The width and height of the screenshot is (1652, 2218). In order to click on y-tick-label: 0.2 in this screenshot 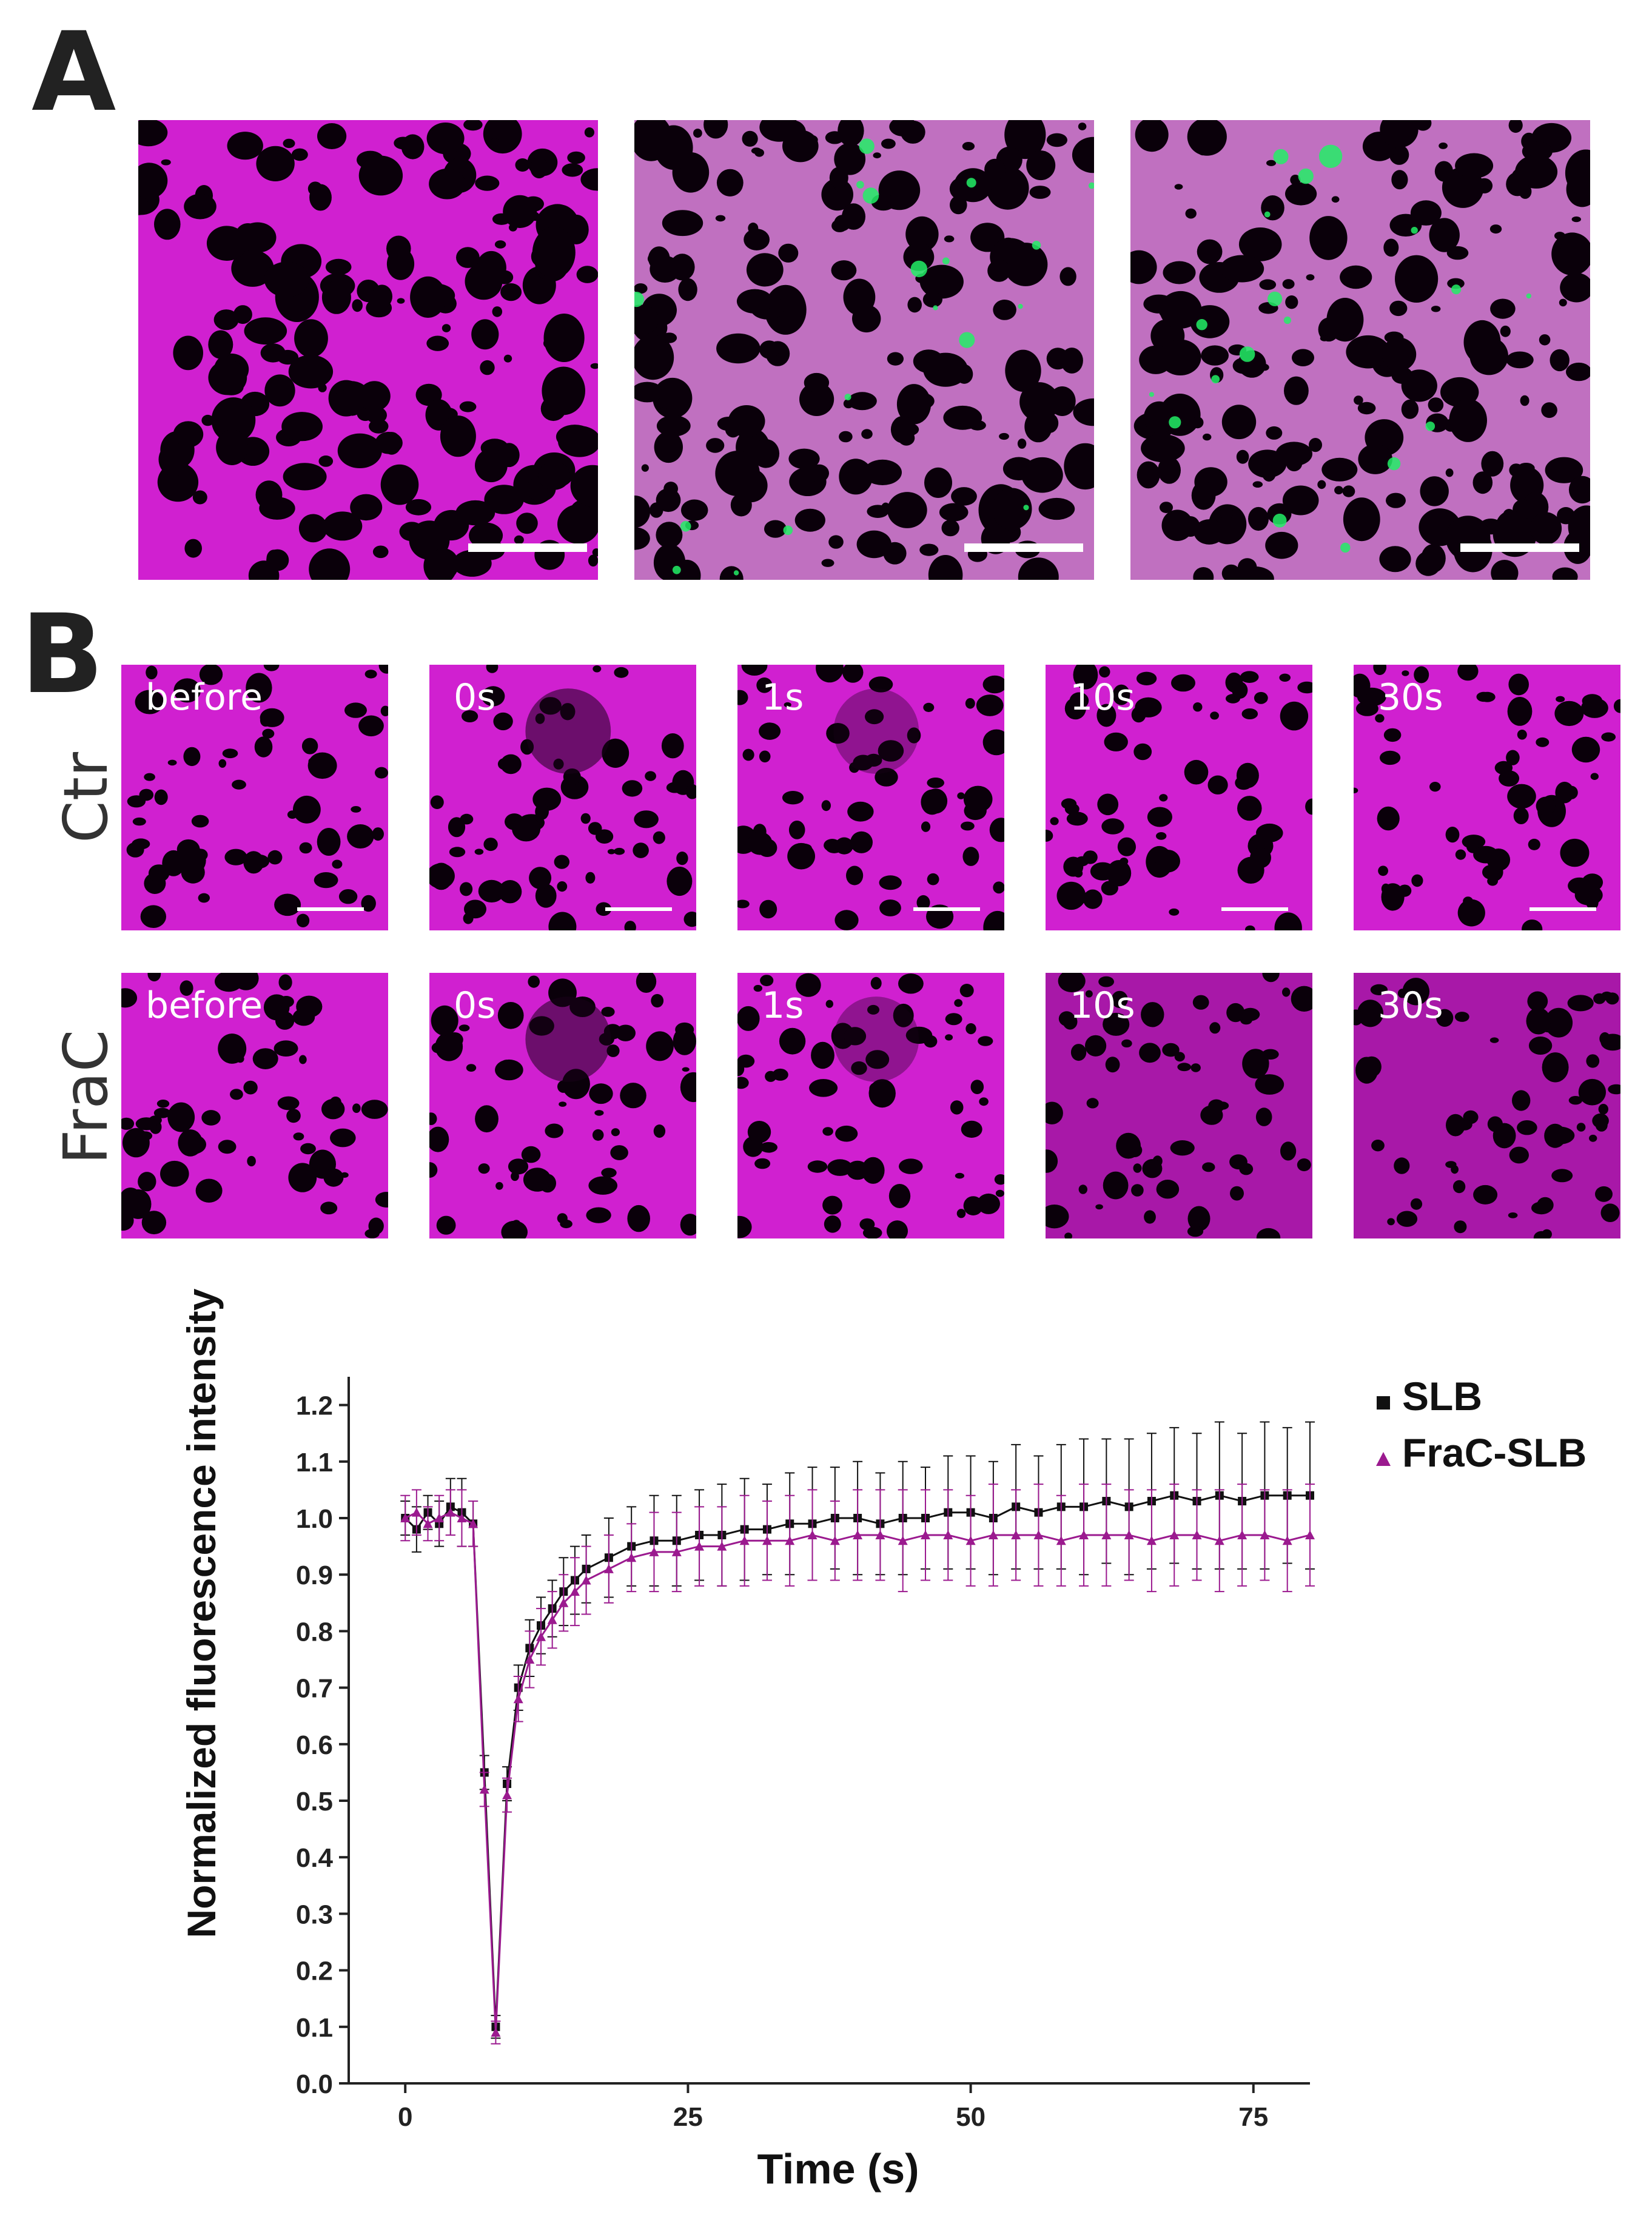, I will do `click(315, 1971)`.